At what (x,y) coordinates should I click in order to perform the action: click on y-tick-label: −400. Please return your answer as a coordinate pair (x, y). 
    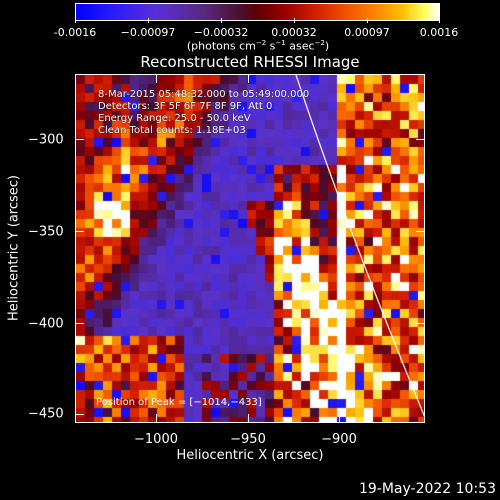
    Looking at the image, I should click on (46, 324).